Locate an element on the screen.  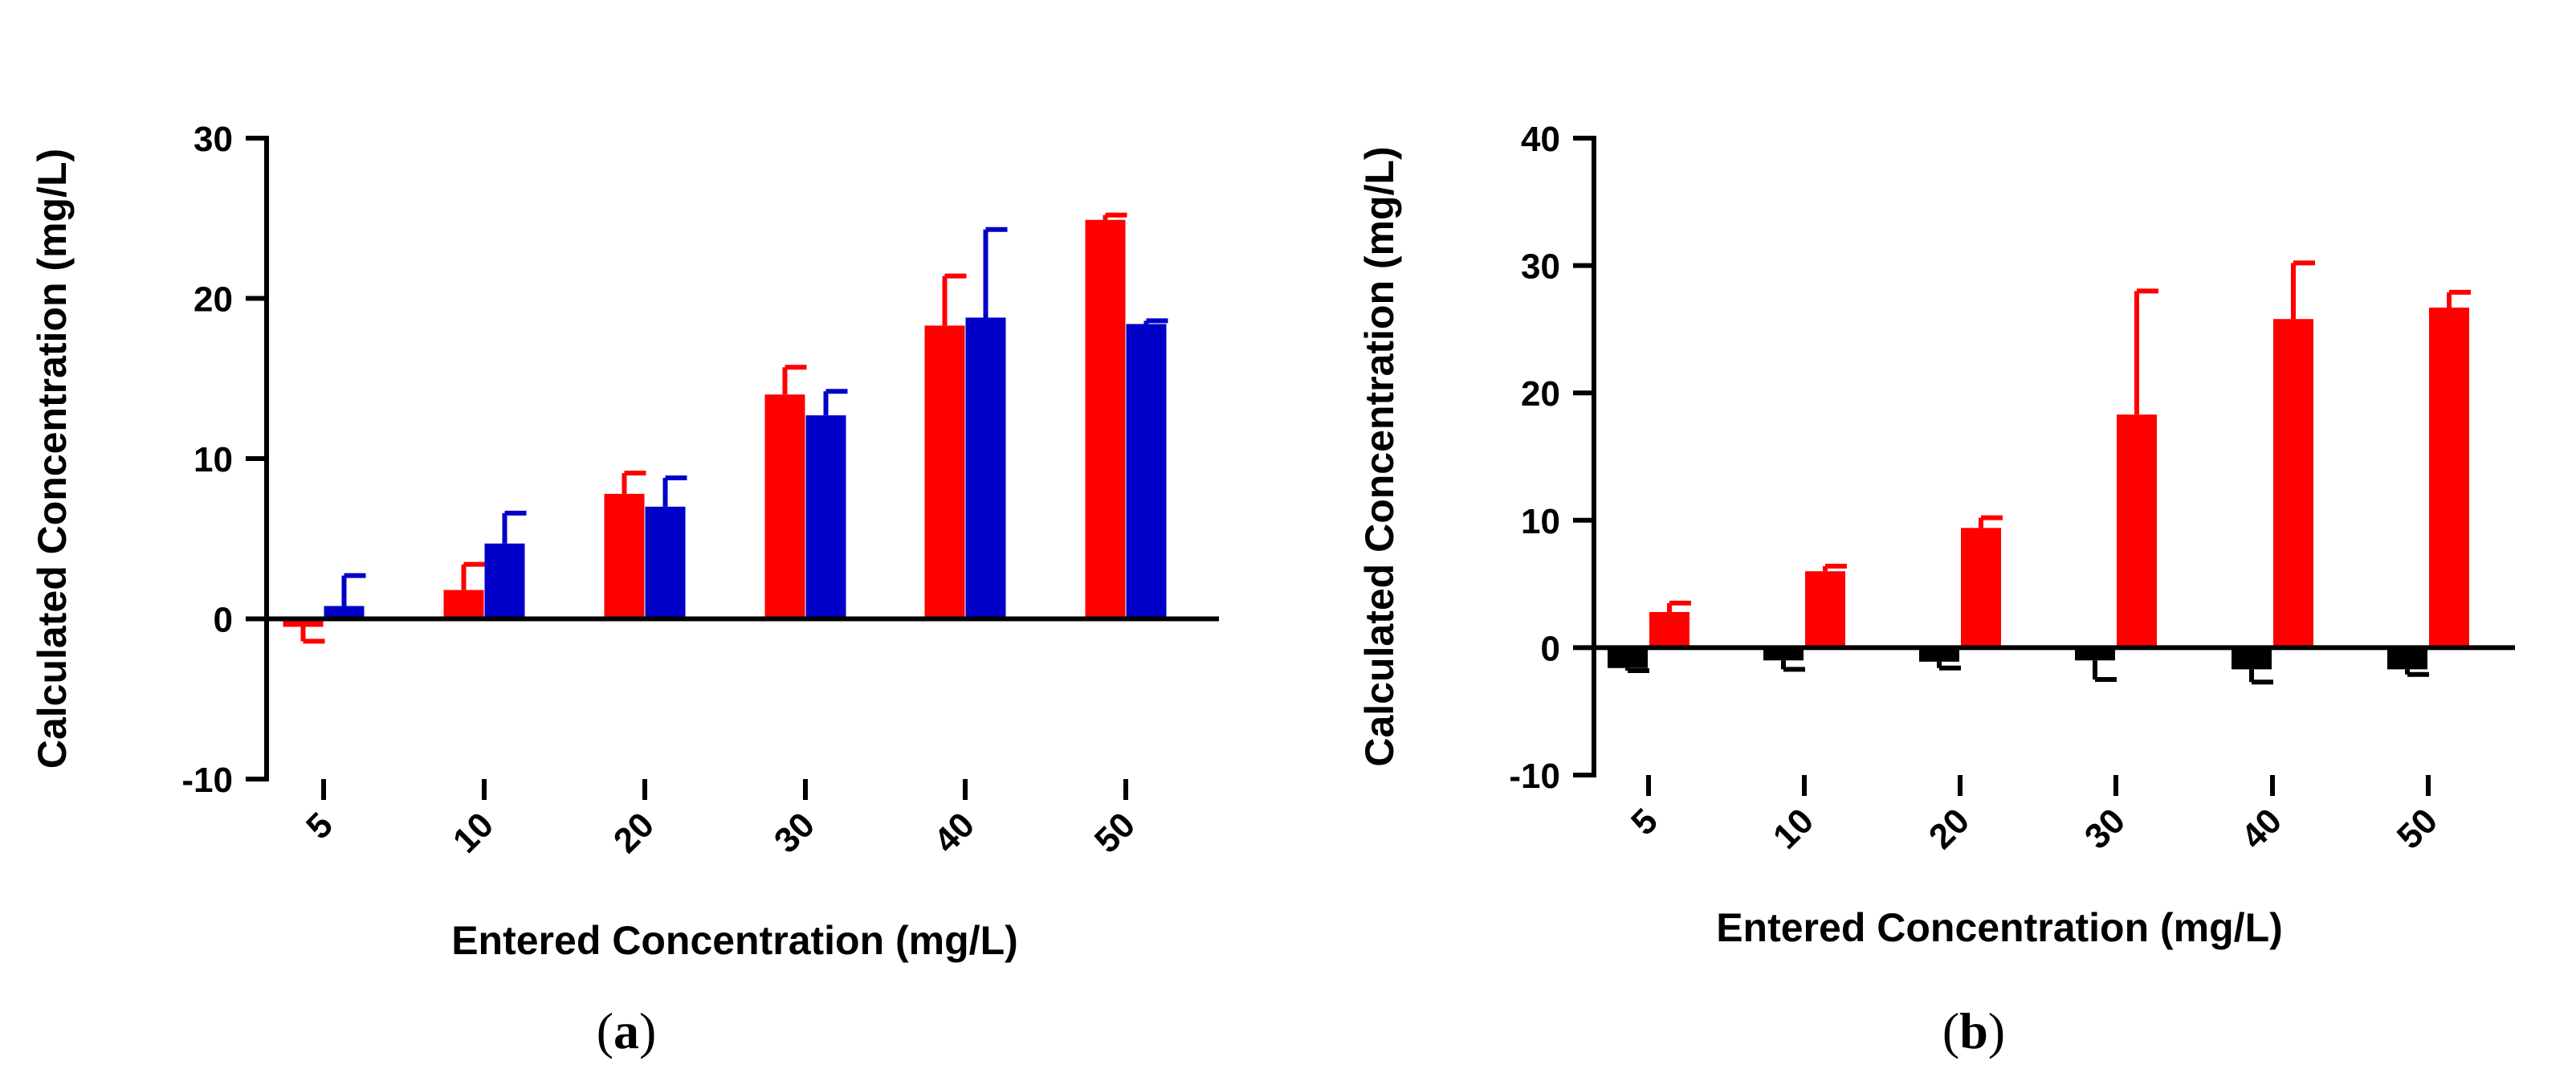
panel-label: (b) is located at coordinates (1973, 1030).